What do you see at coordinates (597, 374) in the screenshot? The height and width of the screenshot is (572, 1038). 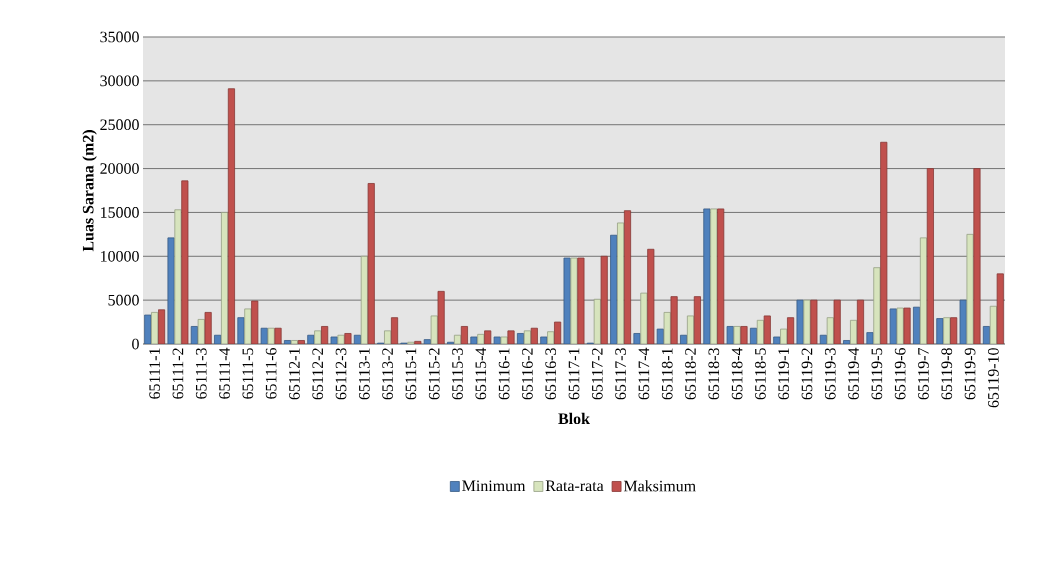 I see `x-tick-label: 65117-2` at bounding box center [597, 374].